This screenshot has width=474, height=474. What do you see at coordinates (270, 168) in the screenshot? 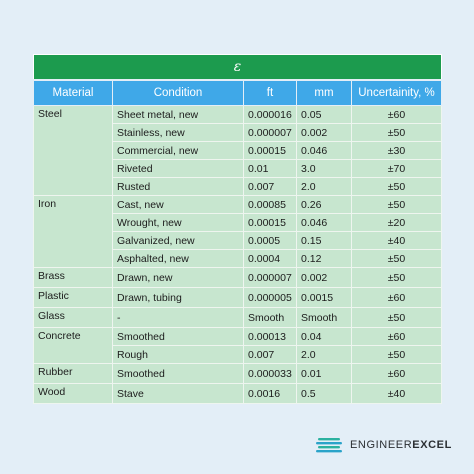
I see `ft-cell: 0.01` at bounding box center [270, 168].